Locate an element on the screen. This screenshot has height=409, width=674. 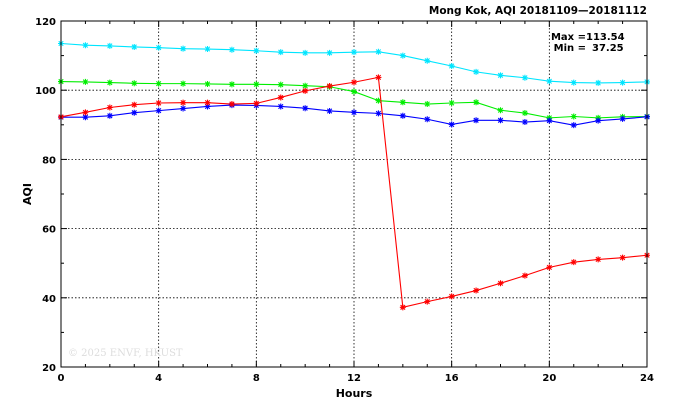
x-tick-label: 16 is located at coordinates (452, 378).